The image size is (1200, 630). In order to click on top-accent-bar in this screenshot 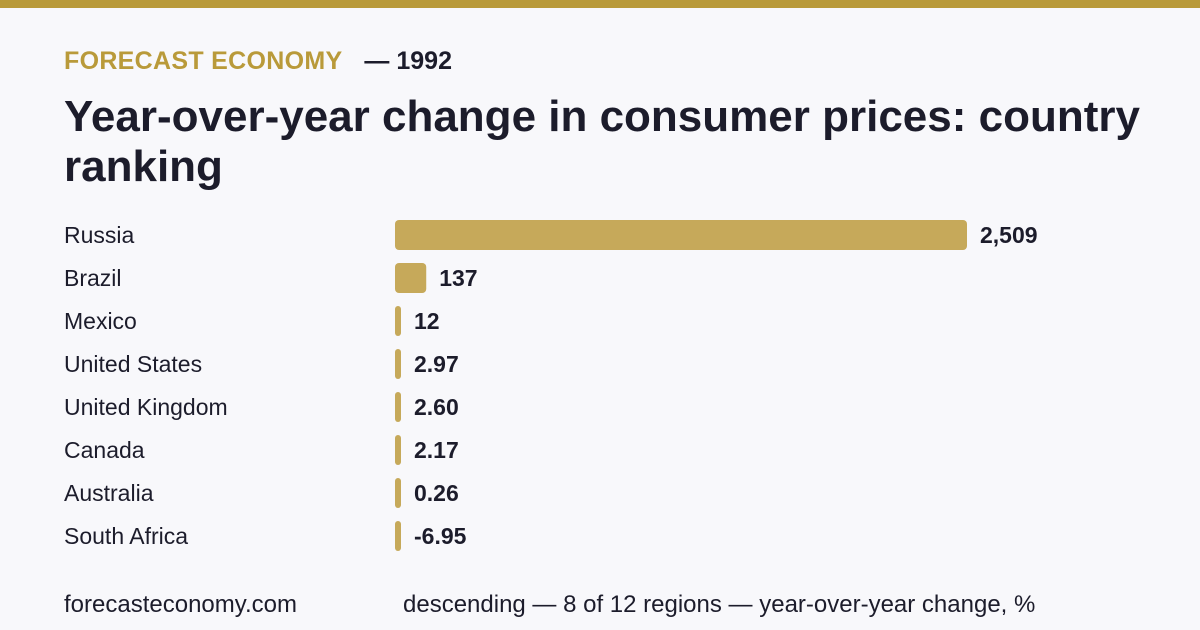, I will do `click(600, 4)`.